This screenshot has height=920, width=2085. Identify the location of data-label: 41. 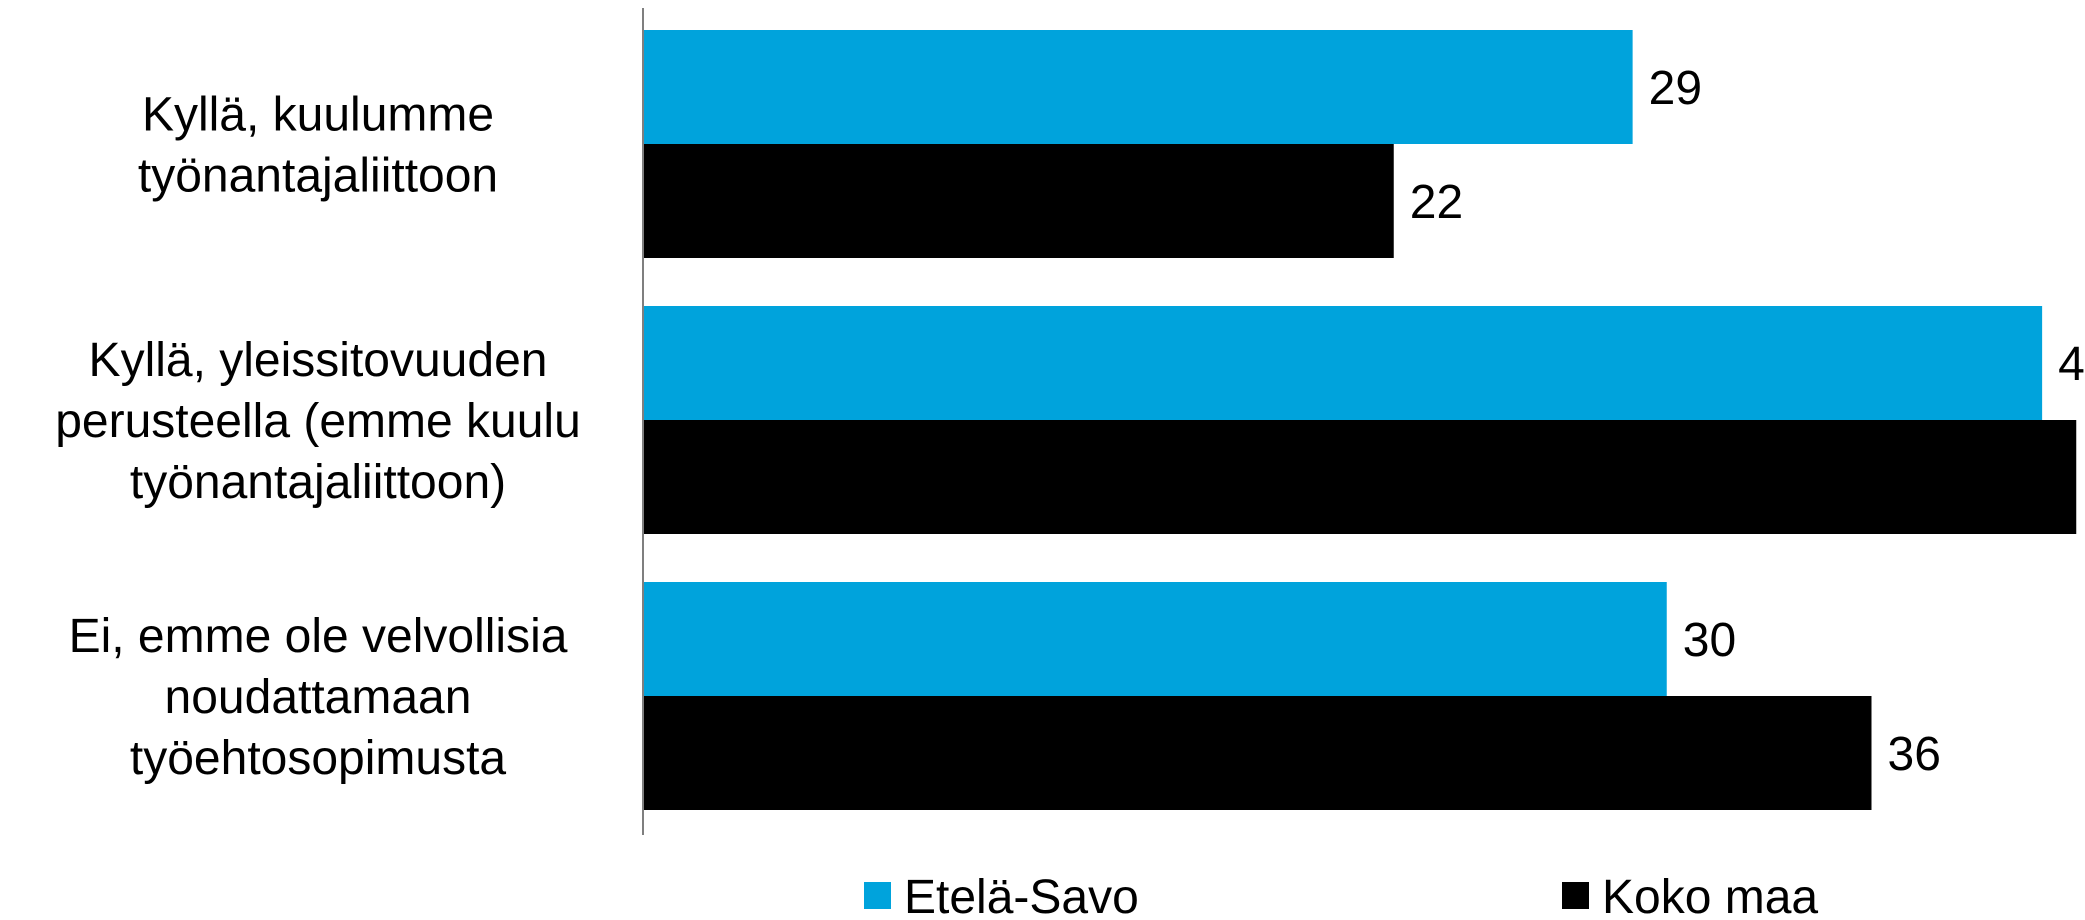
(2071, 364).